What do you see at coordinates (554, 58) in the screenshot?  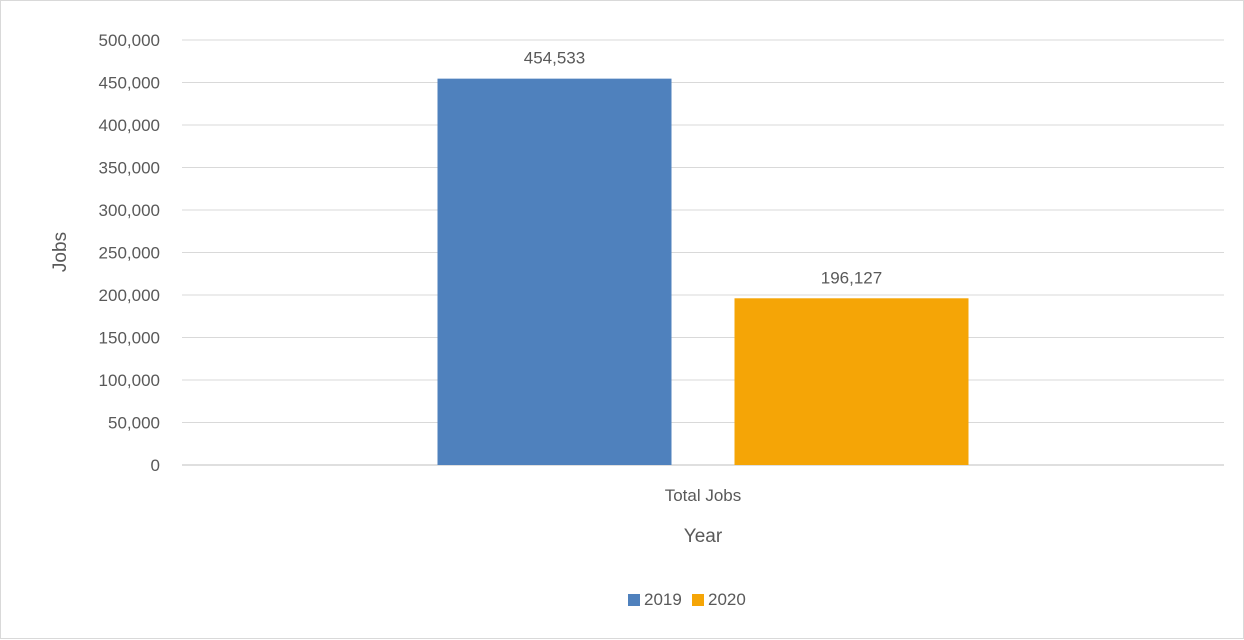 I see `data-label-2019: 454,533` at bounding box center [554, 58].